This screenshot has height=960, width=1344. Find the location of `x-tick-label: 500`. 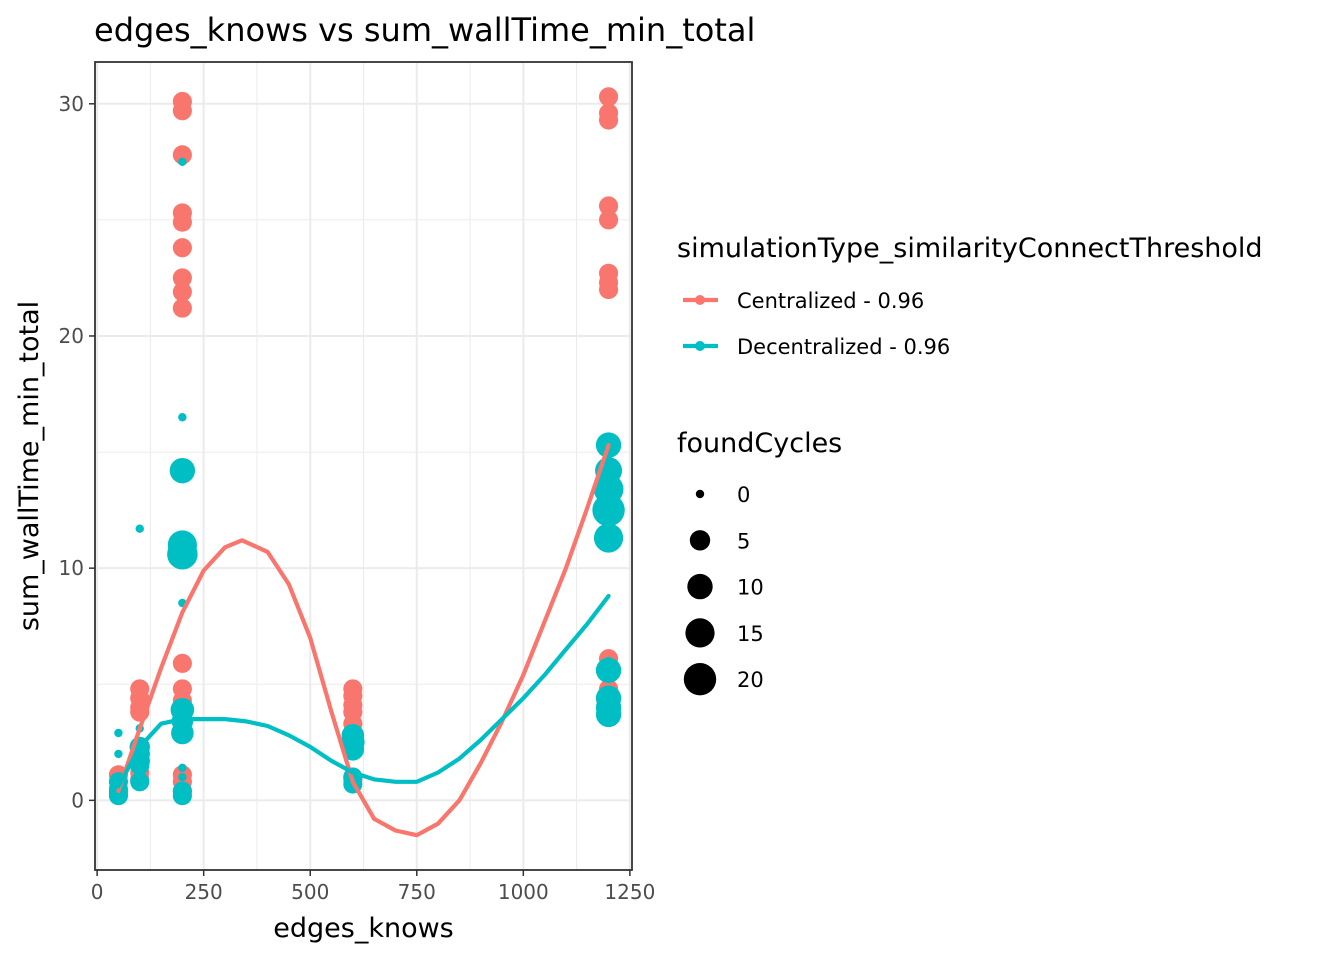

x-tick-label: 500 is located at coordinates (310, 892).